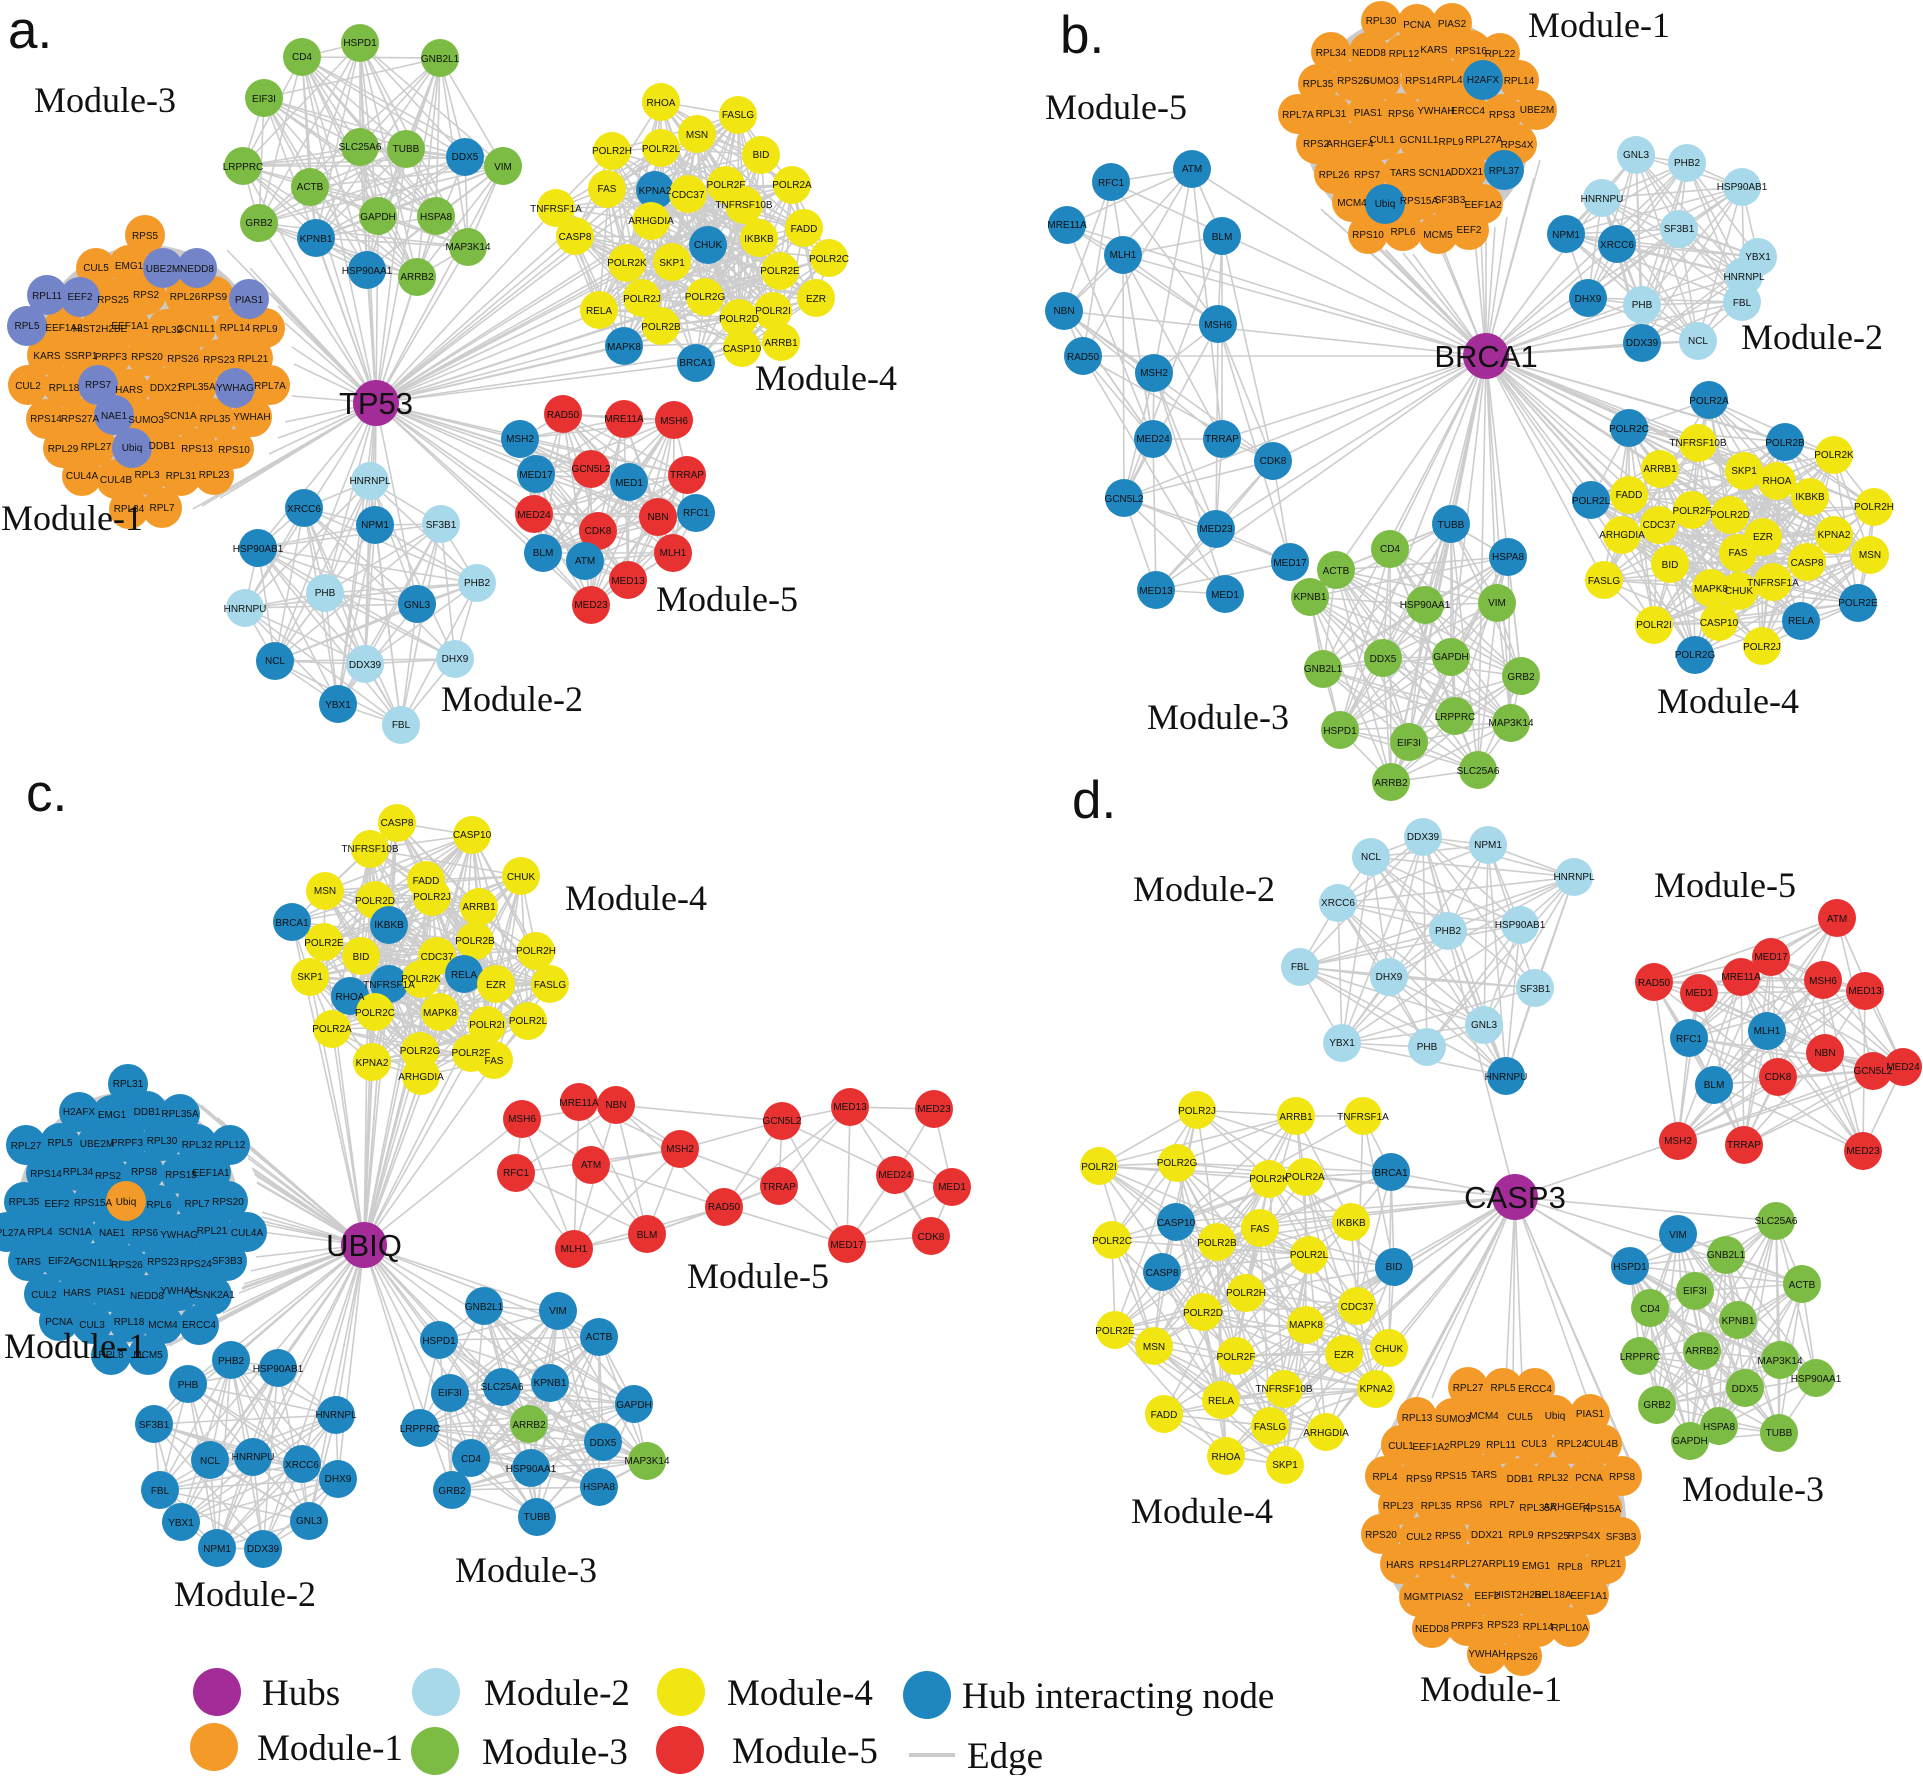 The image size is (1923, 1780). I want to click on svg-text: H2AFX, so click(79, 1112).